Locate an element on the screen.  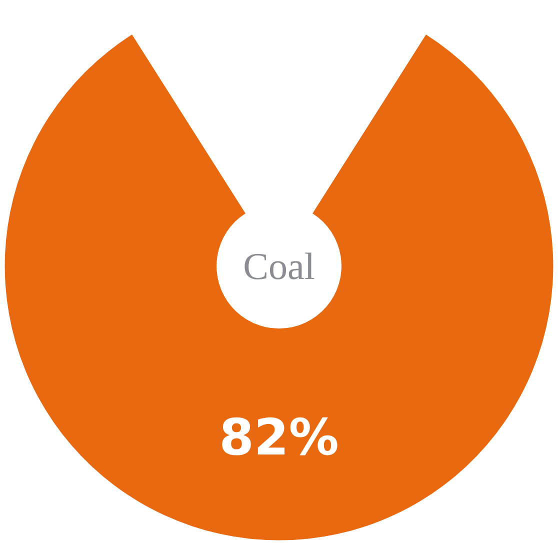
text: Coal is located at coordinates (279, 267).